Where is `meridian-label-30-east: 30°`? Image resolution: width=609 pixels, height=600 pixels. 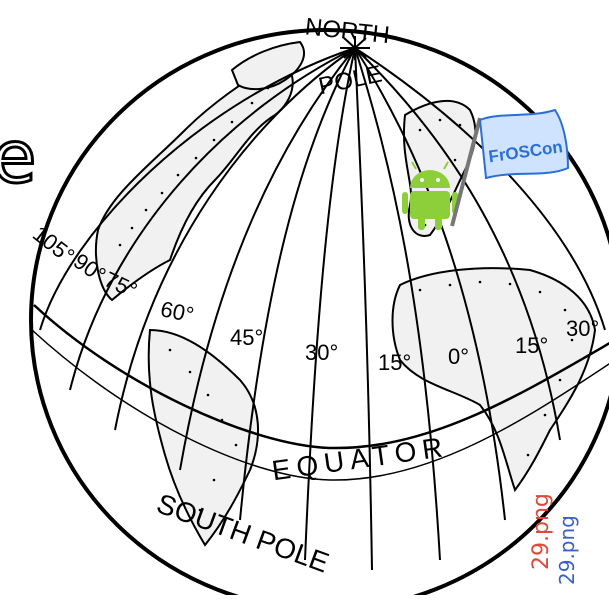 meridian-label-30-east: 30° is located at coordinates (582, 328).